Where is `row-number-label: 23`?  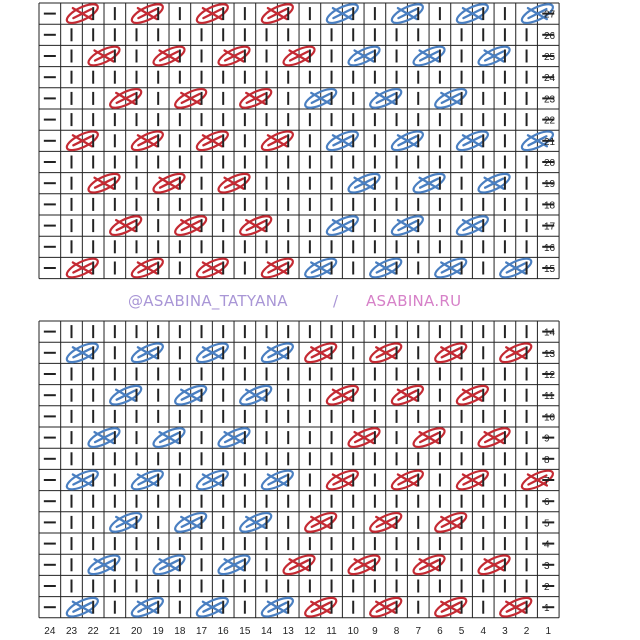
row-number-label: 23 is located at coordinates (550, 99).